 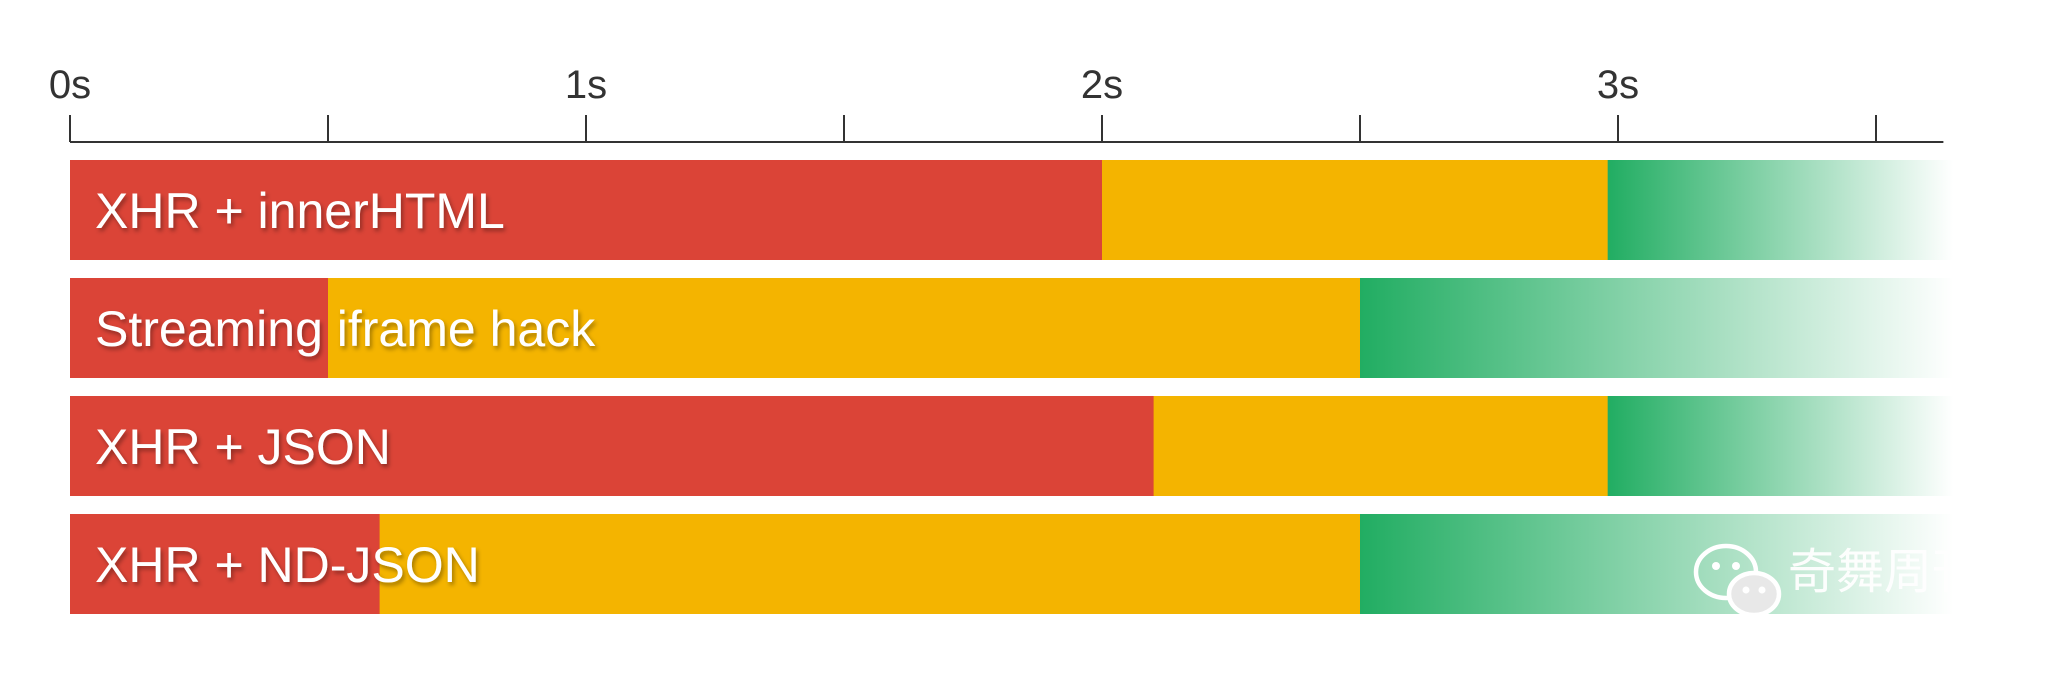 What do you see at coordinates (287, 565) in the screenshot?
I see `row-label: XHR + ND-JSON` at bounding box center [287, 565].